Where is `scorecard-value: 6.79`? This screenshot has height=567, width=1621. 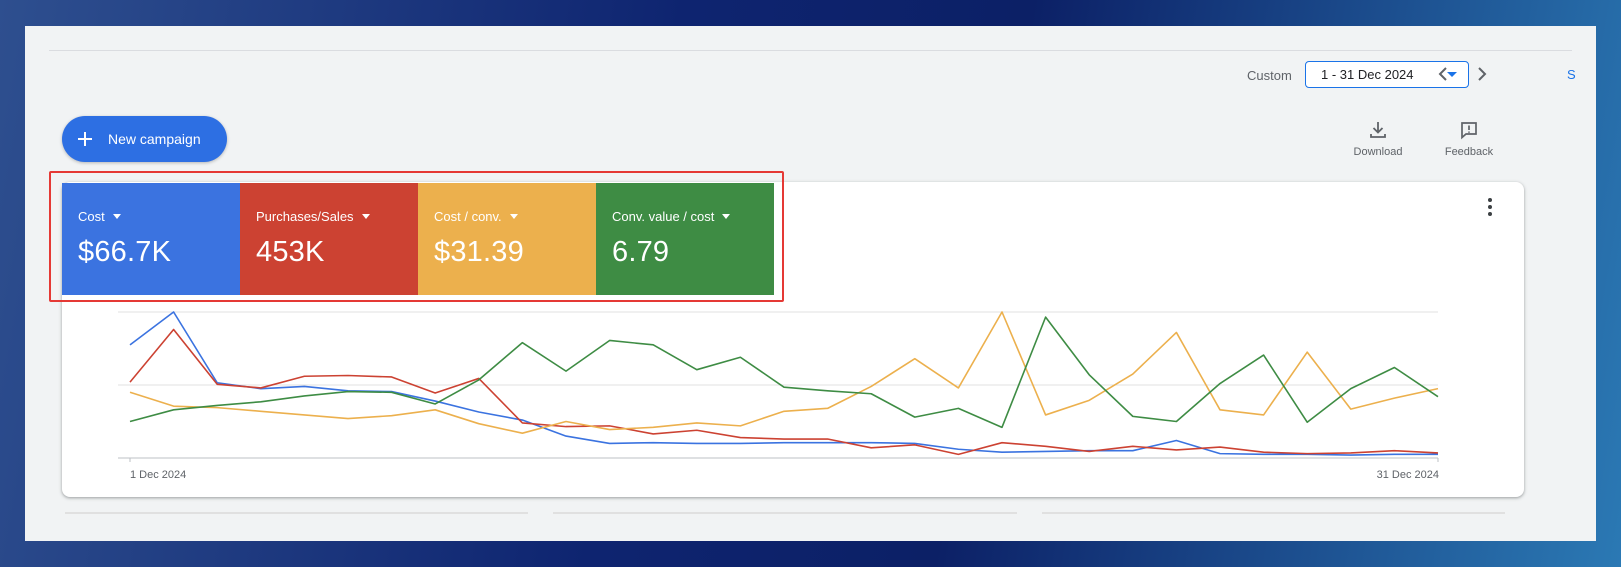 scorecard-value: 6.79 is located at coordinates (641, 252).